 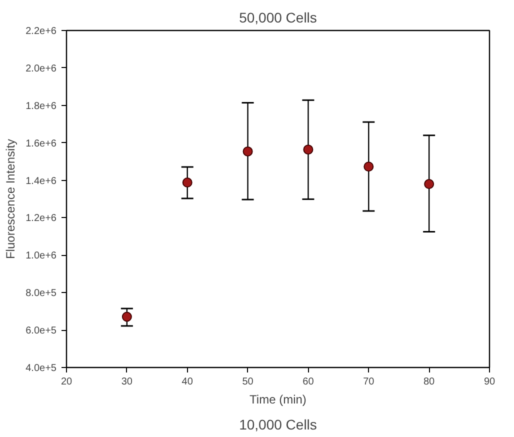 What do you see at coordinates (188, 382) in the screenshot?
I see `x-tick-label: 40` at bounding box center [188, 382].